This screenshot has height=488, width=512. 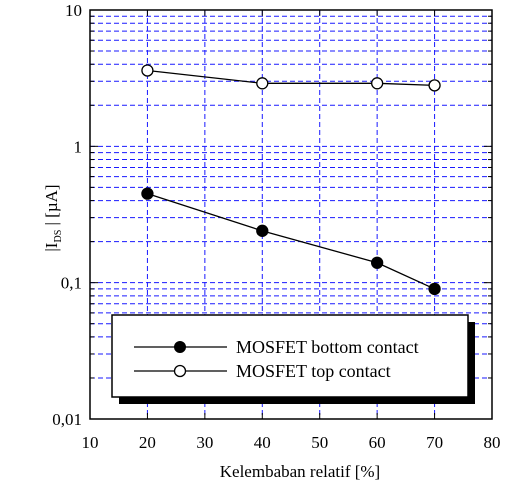 What do you see at coordinates (53, 217) in the screenshot?
I see `y-axis-title: |IDS | [µA]` at bounding box center [53, 217].